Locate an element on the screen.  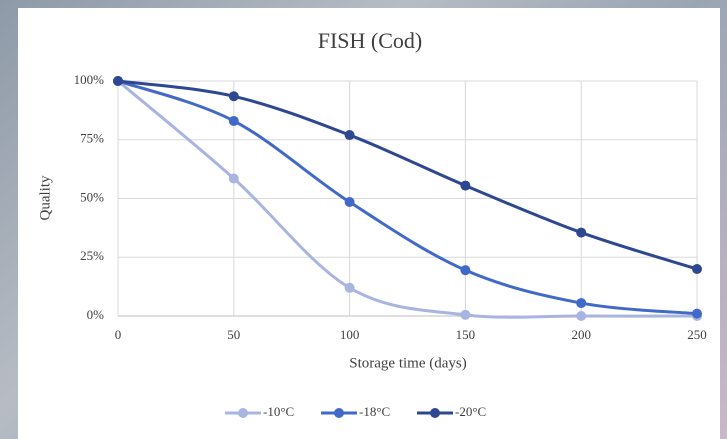
y-tick-label: 0% is located at coordinates (96, 314).